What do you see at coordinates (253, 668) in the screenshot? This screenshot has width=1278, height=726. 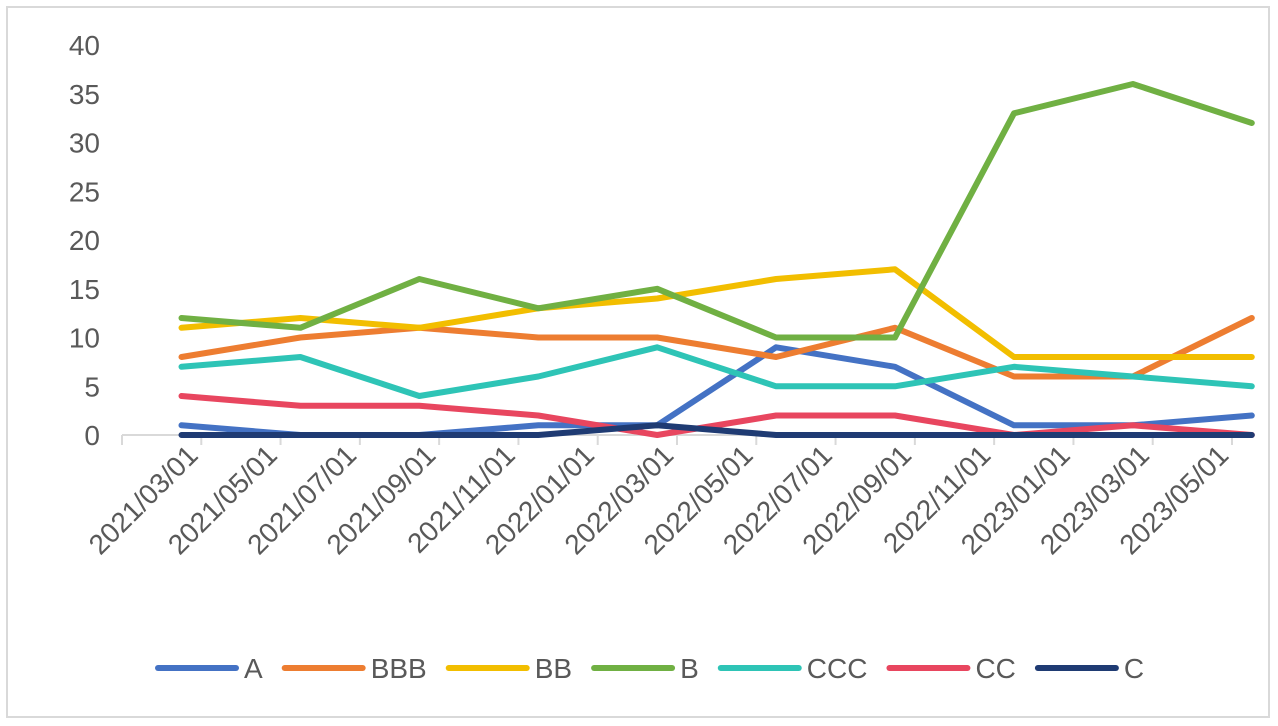 I see `legend-label: A` at bounding box center [253, 668].